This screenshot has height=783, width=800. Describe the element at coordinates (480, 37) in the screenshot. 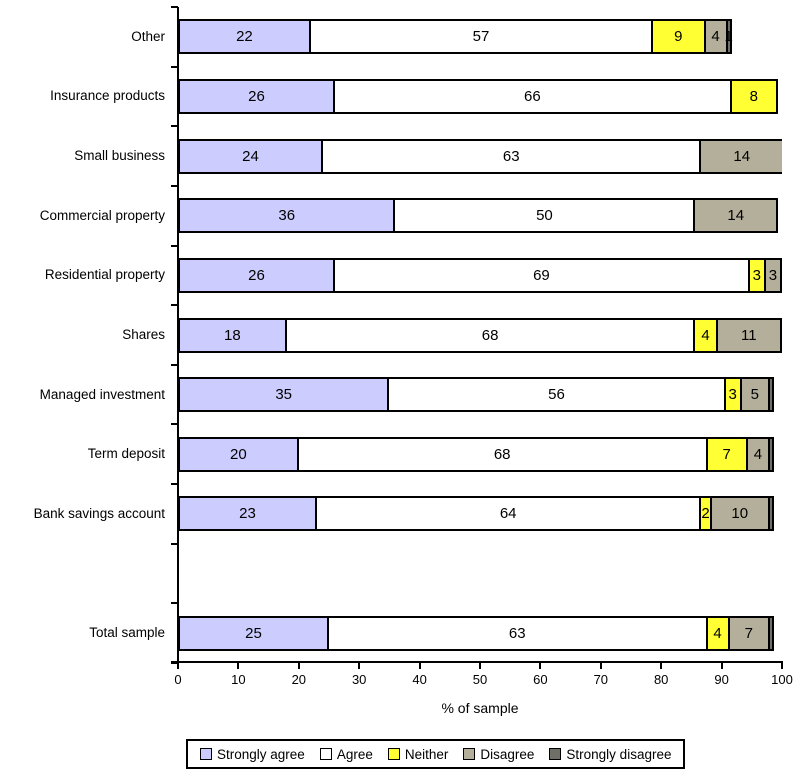

I see `bar-row: 22 57 9 4 1` at that location.